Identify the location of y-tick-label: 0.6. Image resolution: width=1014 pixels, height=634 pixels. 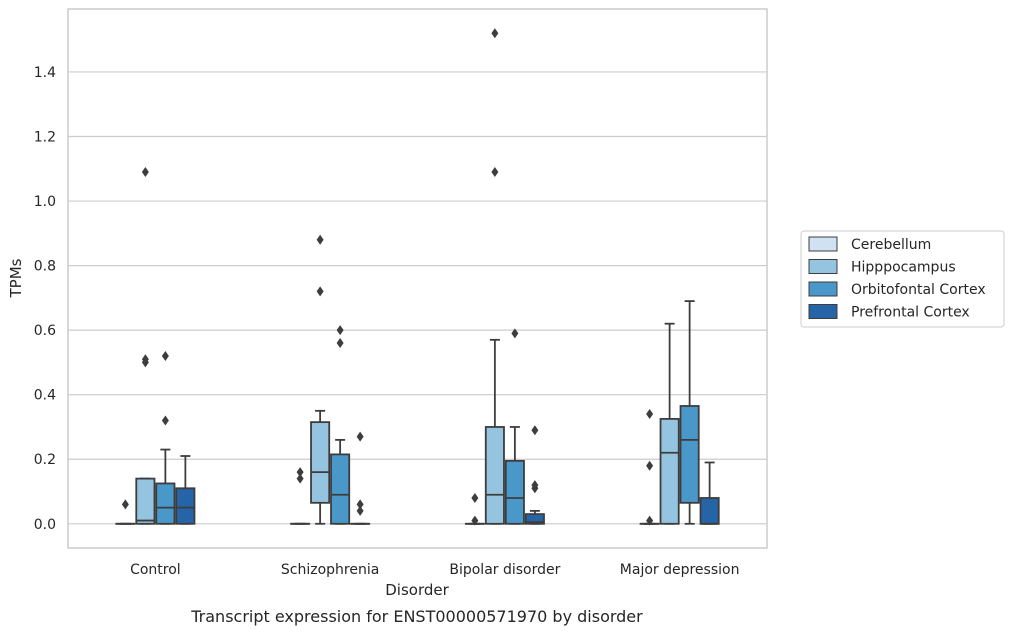
(45, 331).